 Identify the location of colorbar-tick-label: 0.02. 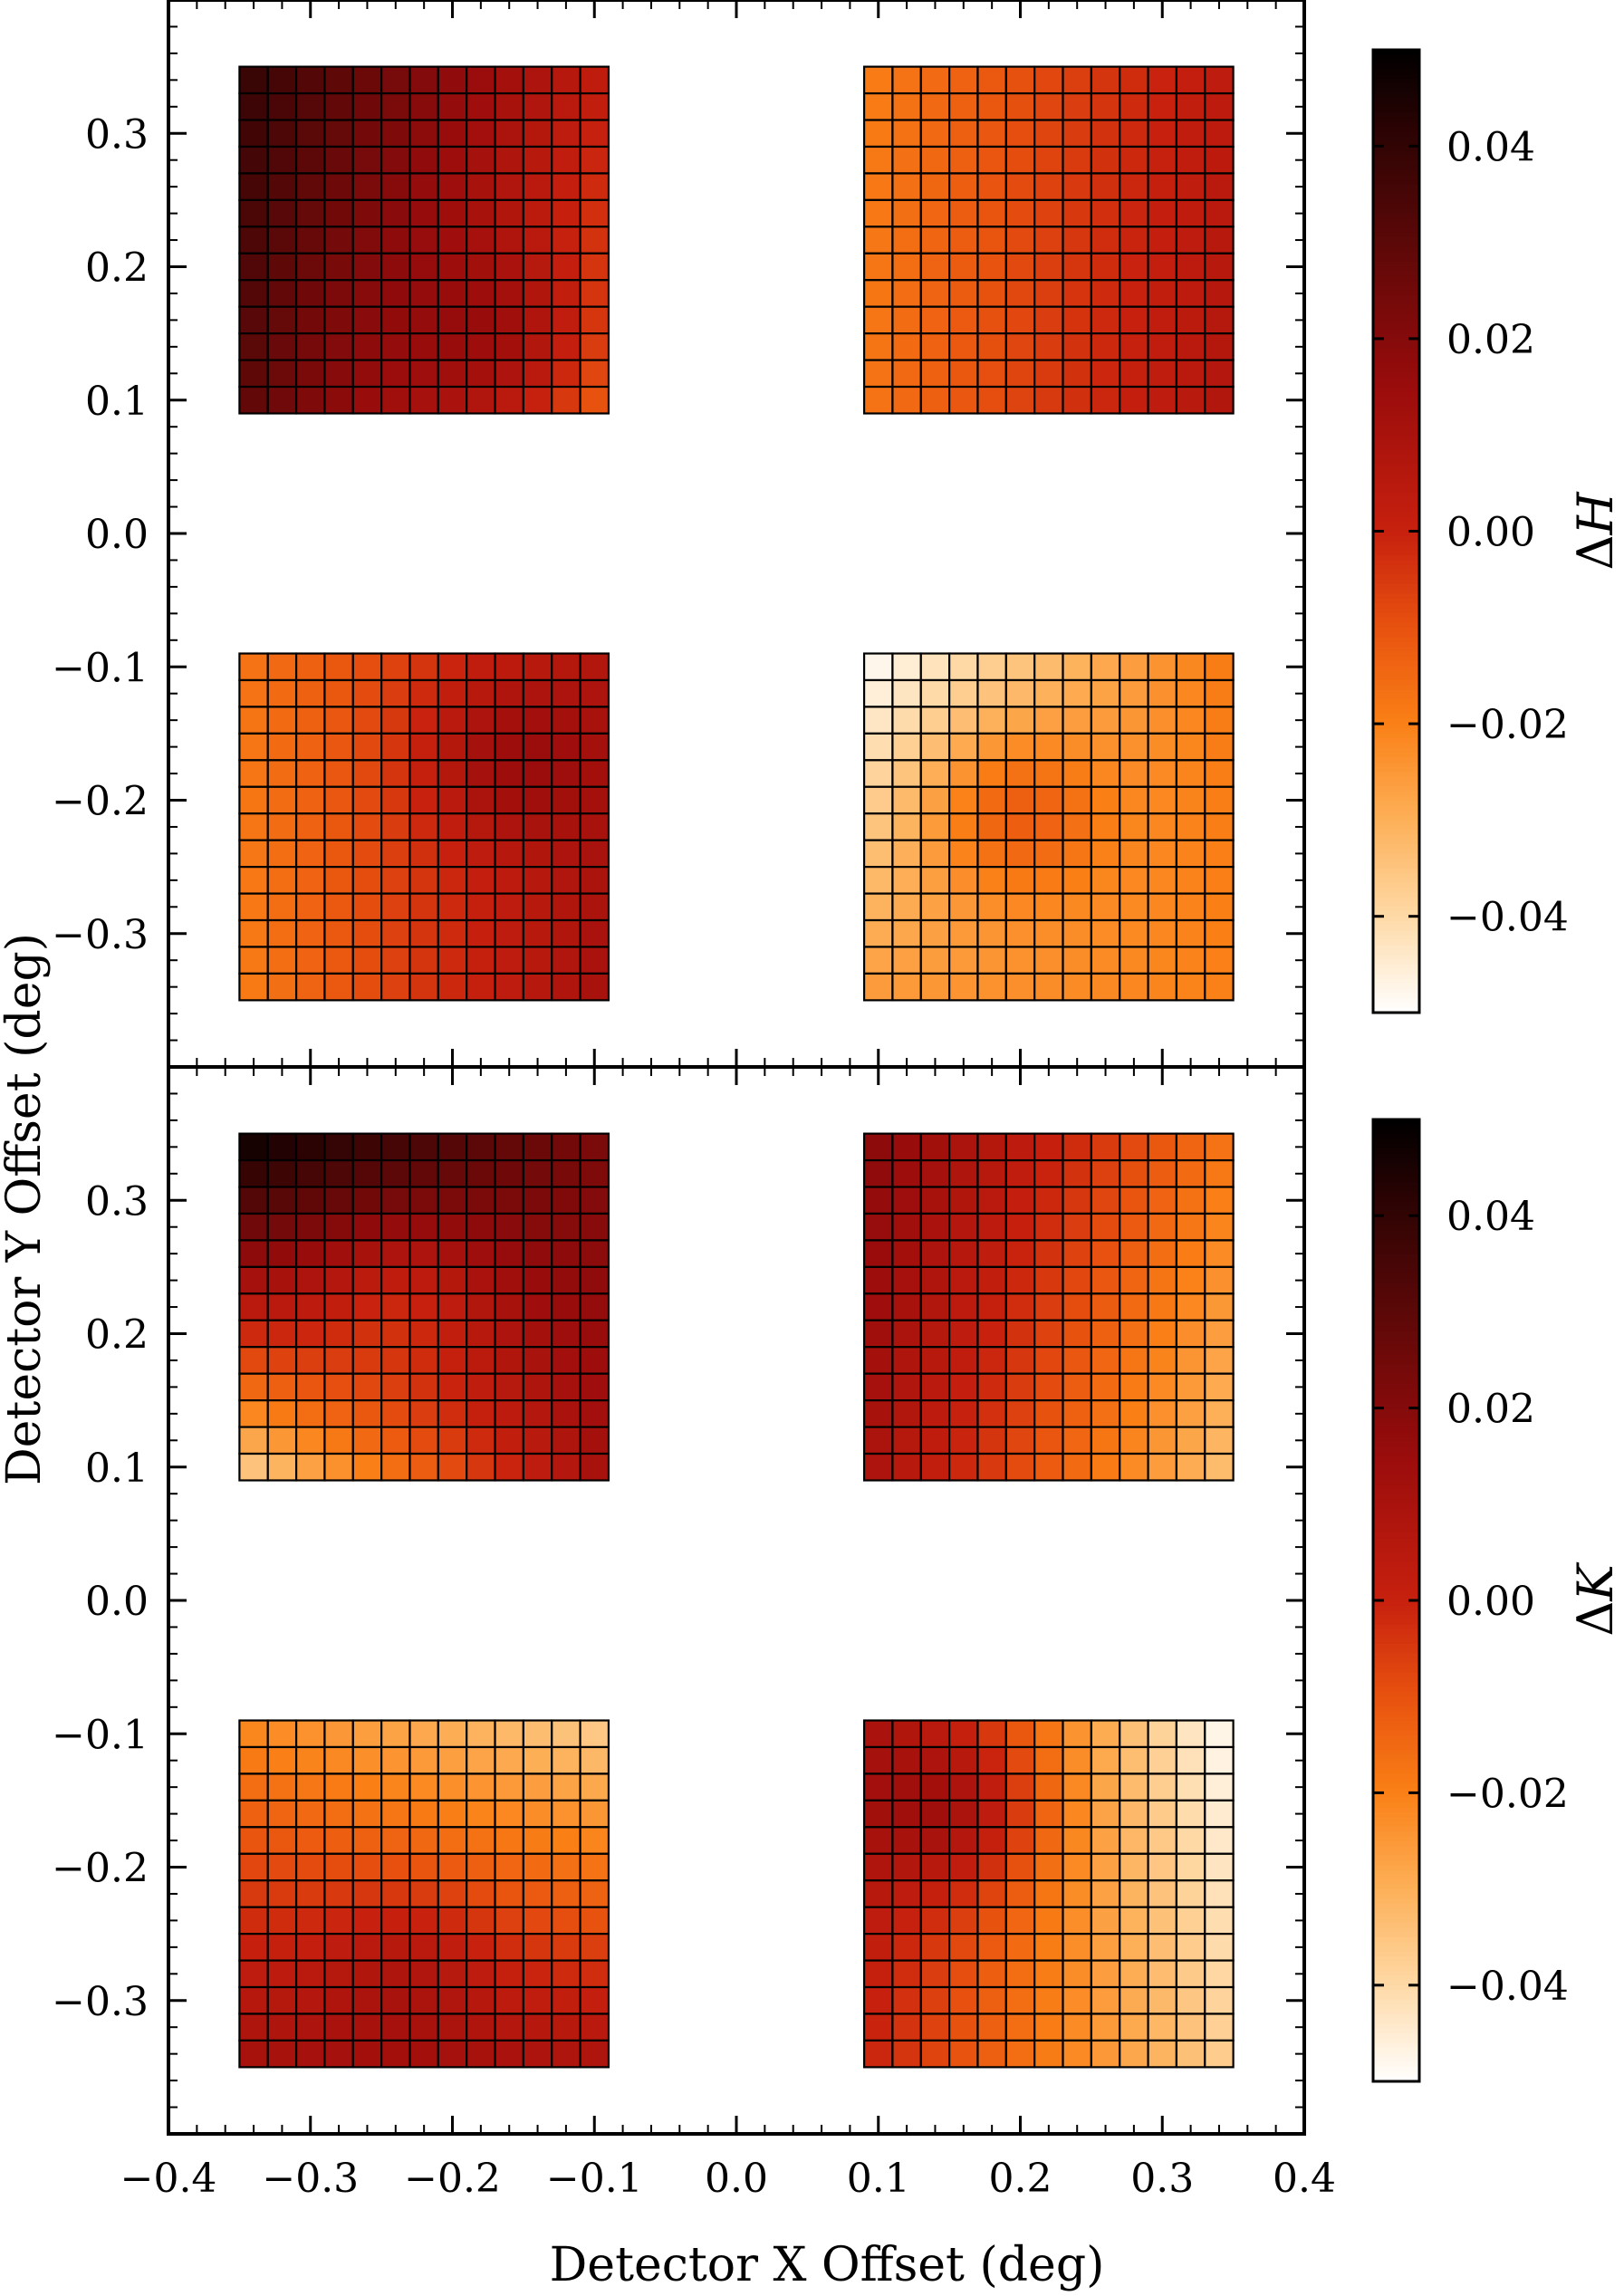
(1490, 1410).